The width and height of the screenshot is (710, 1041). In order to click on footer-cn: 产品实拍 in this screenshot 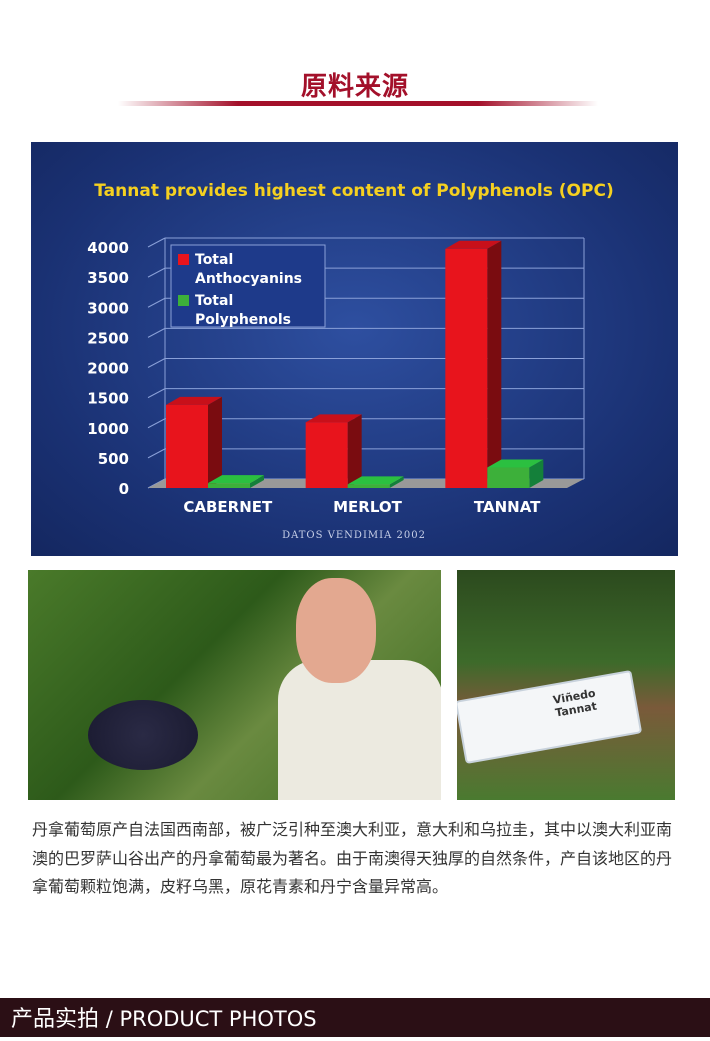, I will do `click(55, 1019)`.